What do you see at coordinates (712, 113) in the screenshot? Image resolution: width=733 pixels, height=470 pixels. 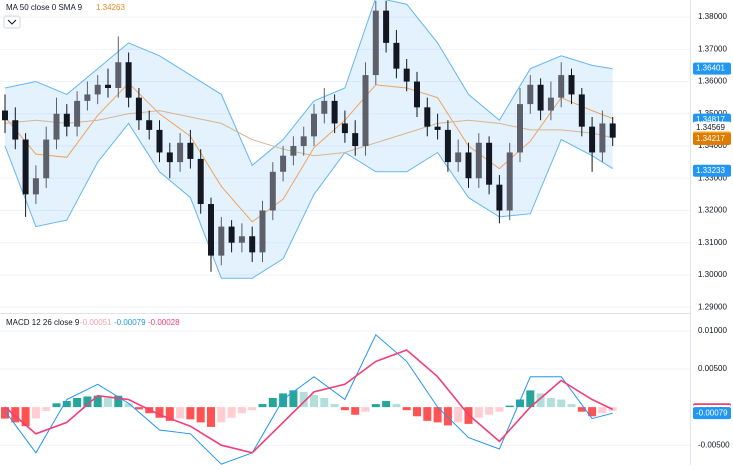 I see `y-tick-label: 1.35000` at bounding box center [712, 113].